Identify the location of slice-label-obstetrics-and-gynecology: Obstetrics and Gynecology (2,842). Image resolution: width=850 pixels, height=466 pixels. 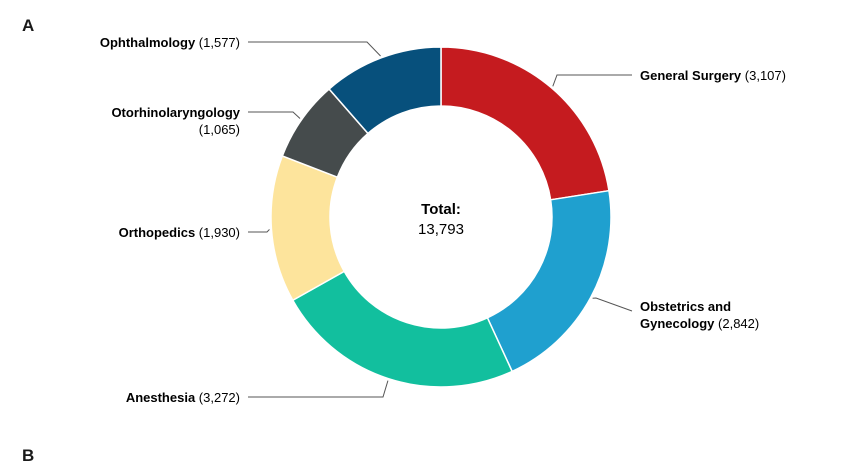
(699, 315).